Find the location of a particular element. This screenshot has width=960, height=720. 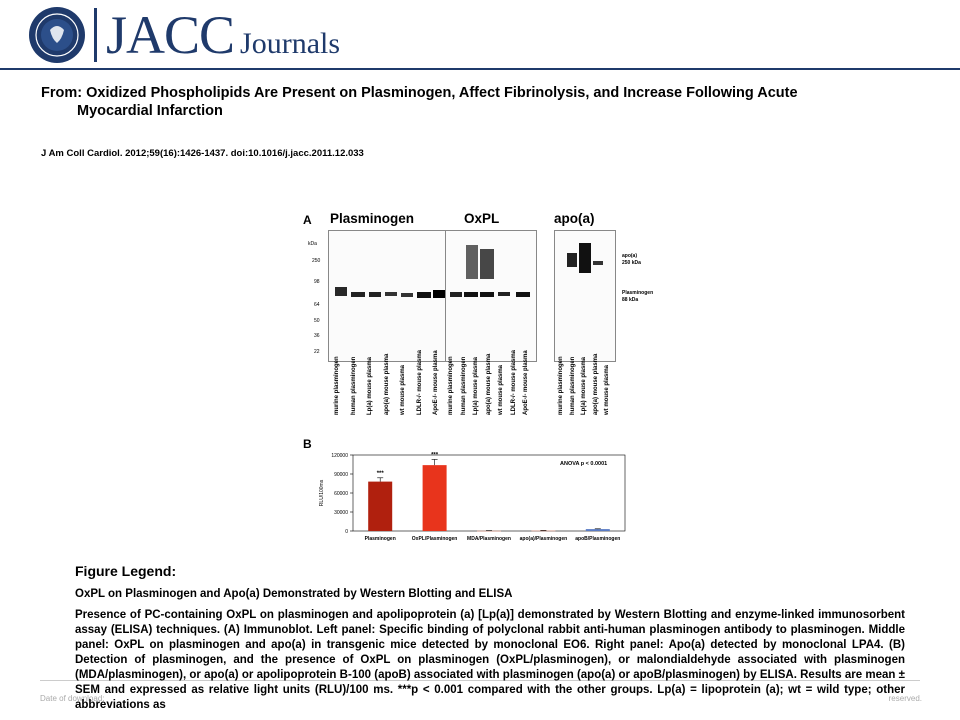

kda-tick: 250 is located at coordinates (316, 261).